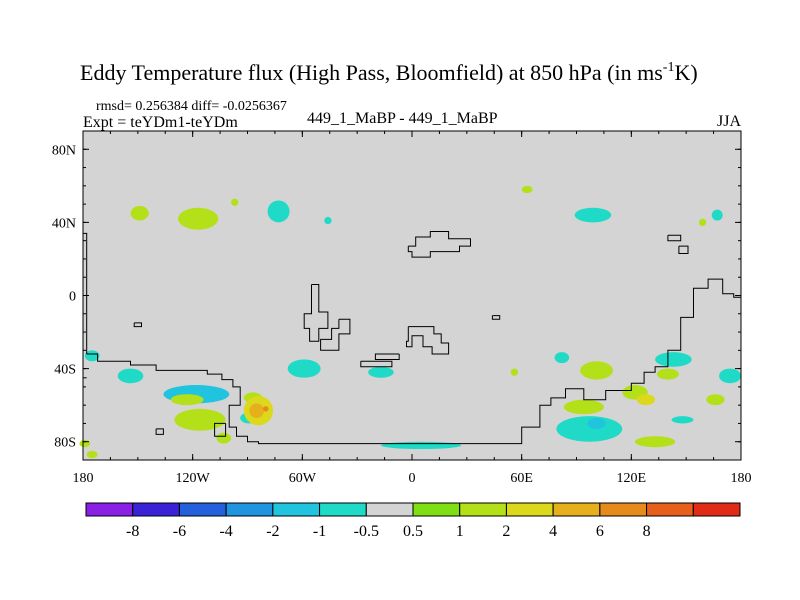 This screenshot has height=600, width=800. I want to click on center-label: 449_1_MaBP - 449_1_MaBP, so click(402, 118).